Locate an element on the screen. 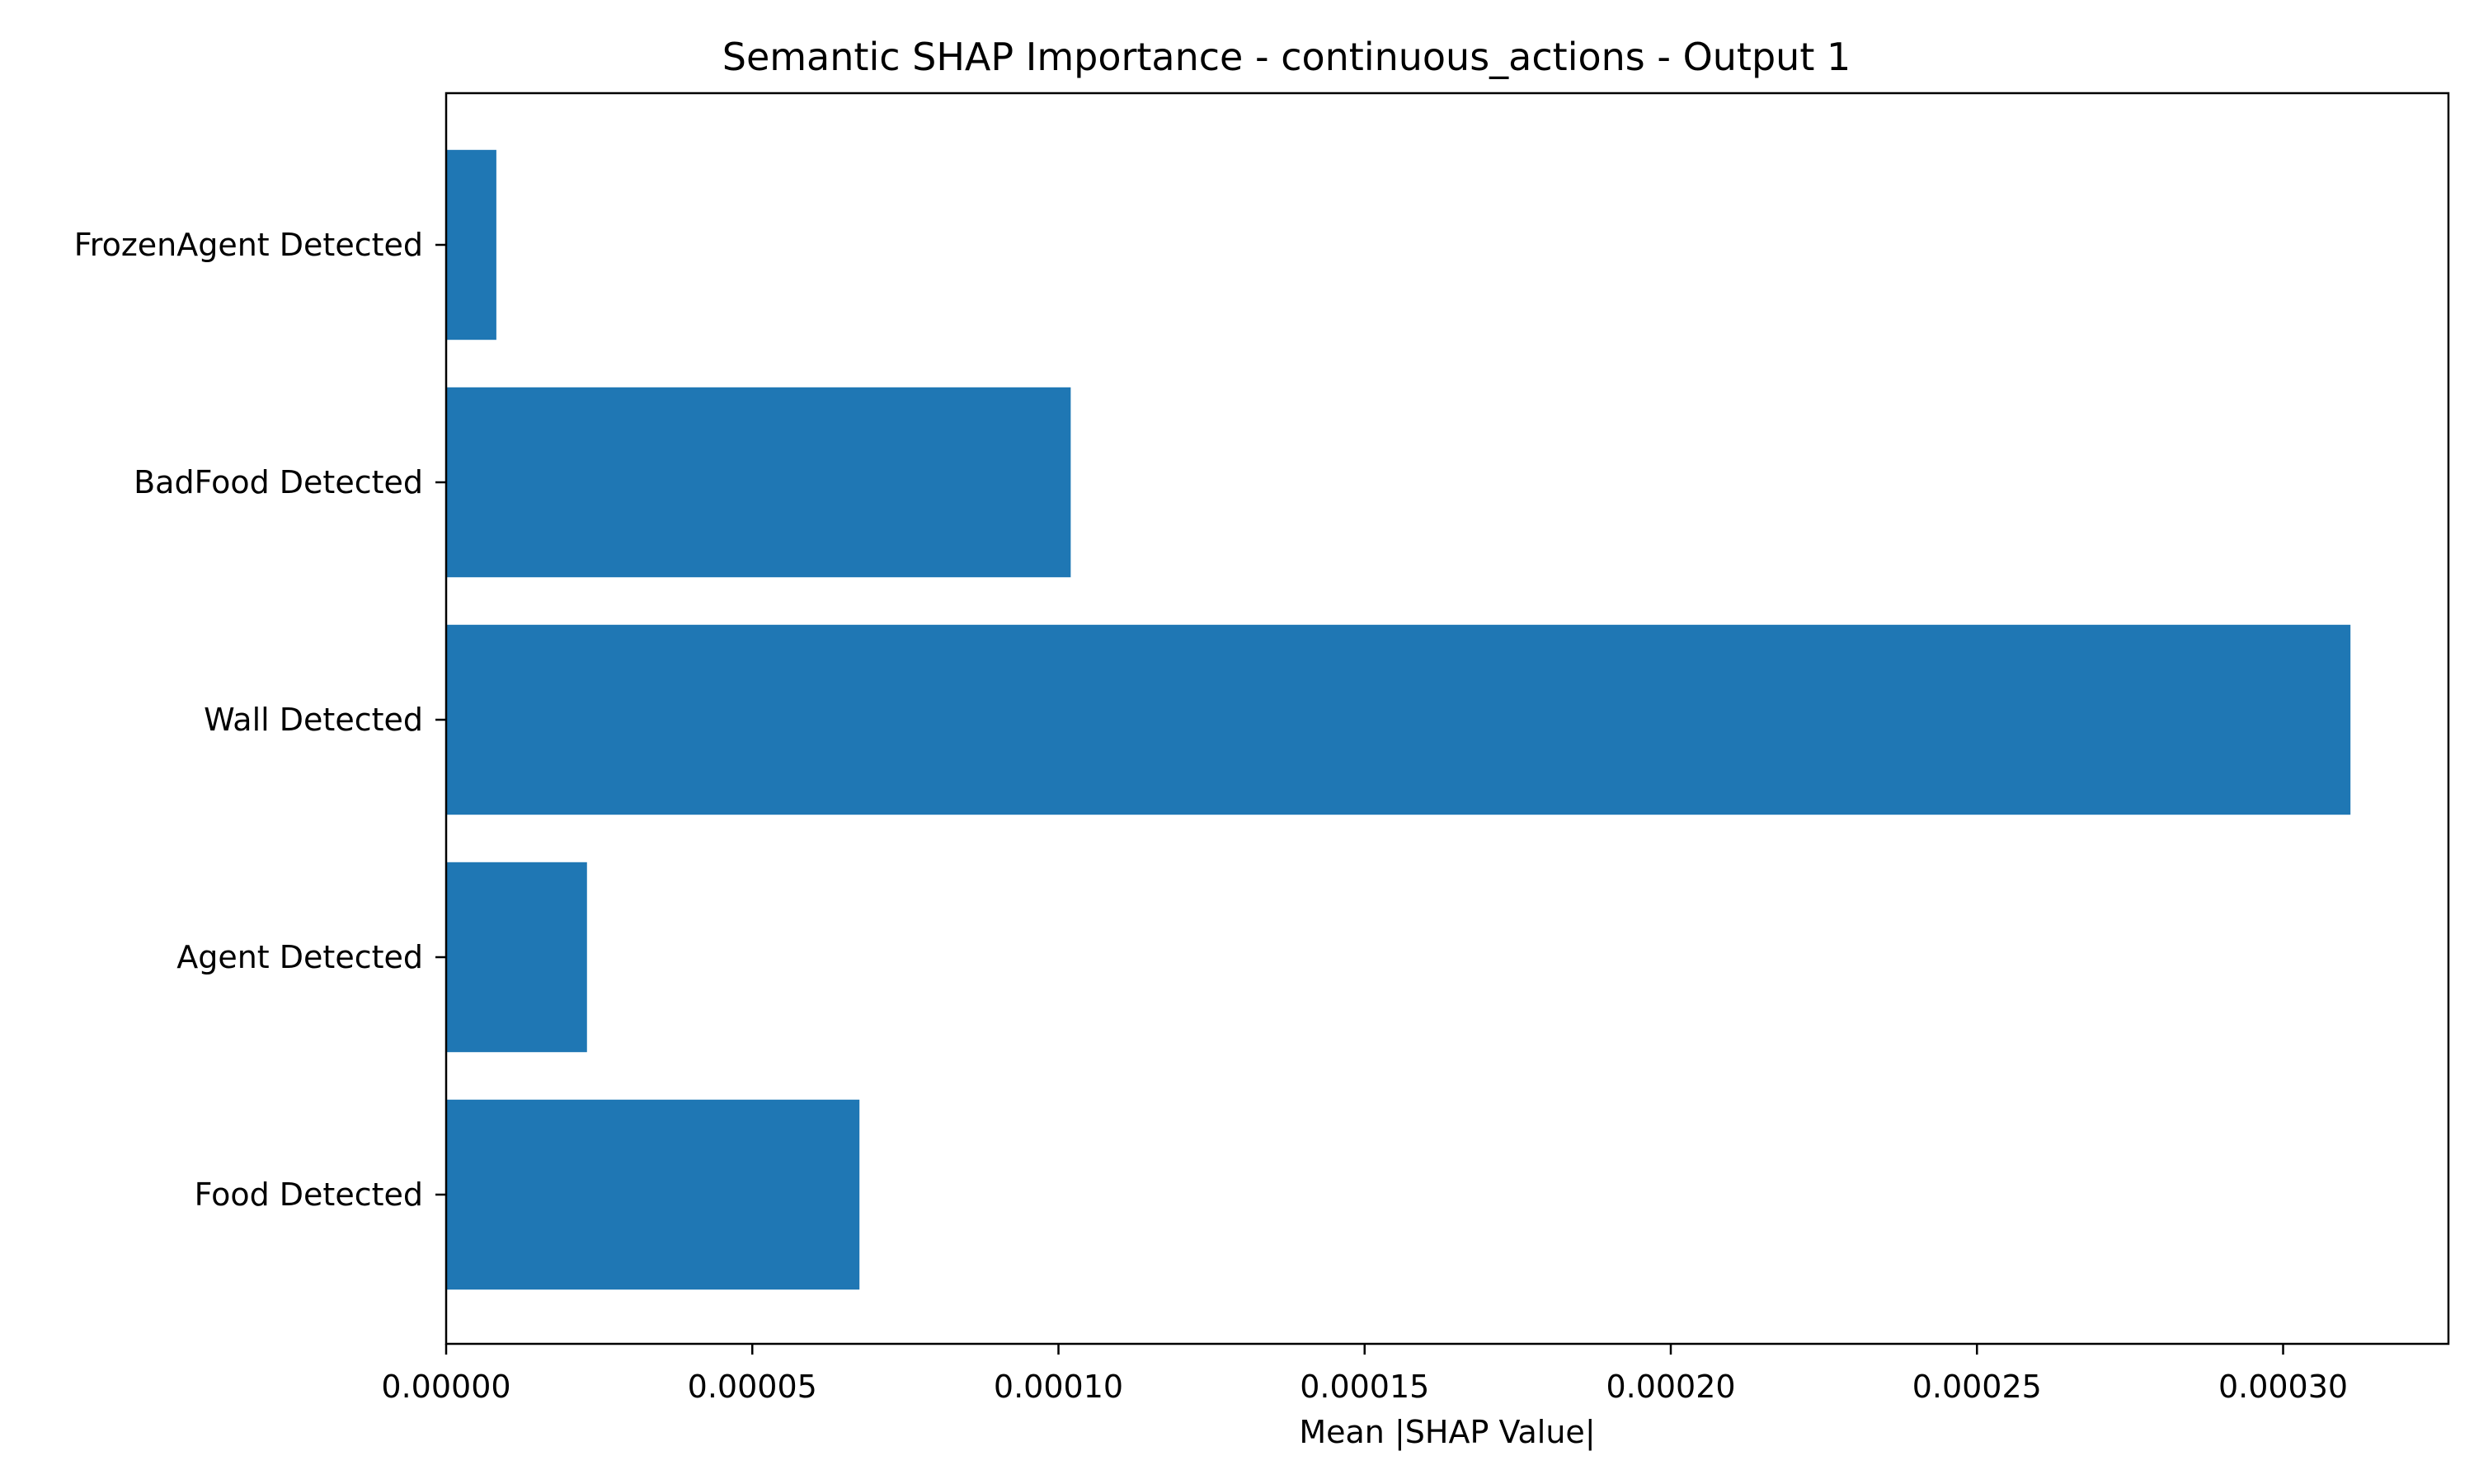 The image size is (2474, 1484). x-axis-label: Mean |SHAP Value| is located at coordinates (1447, 1432).